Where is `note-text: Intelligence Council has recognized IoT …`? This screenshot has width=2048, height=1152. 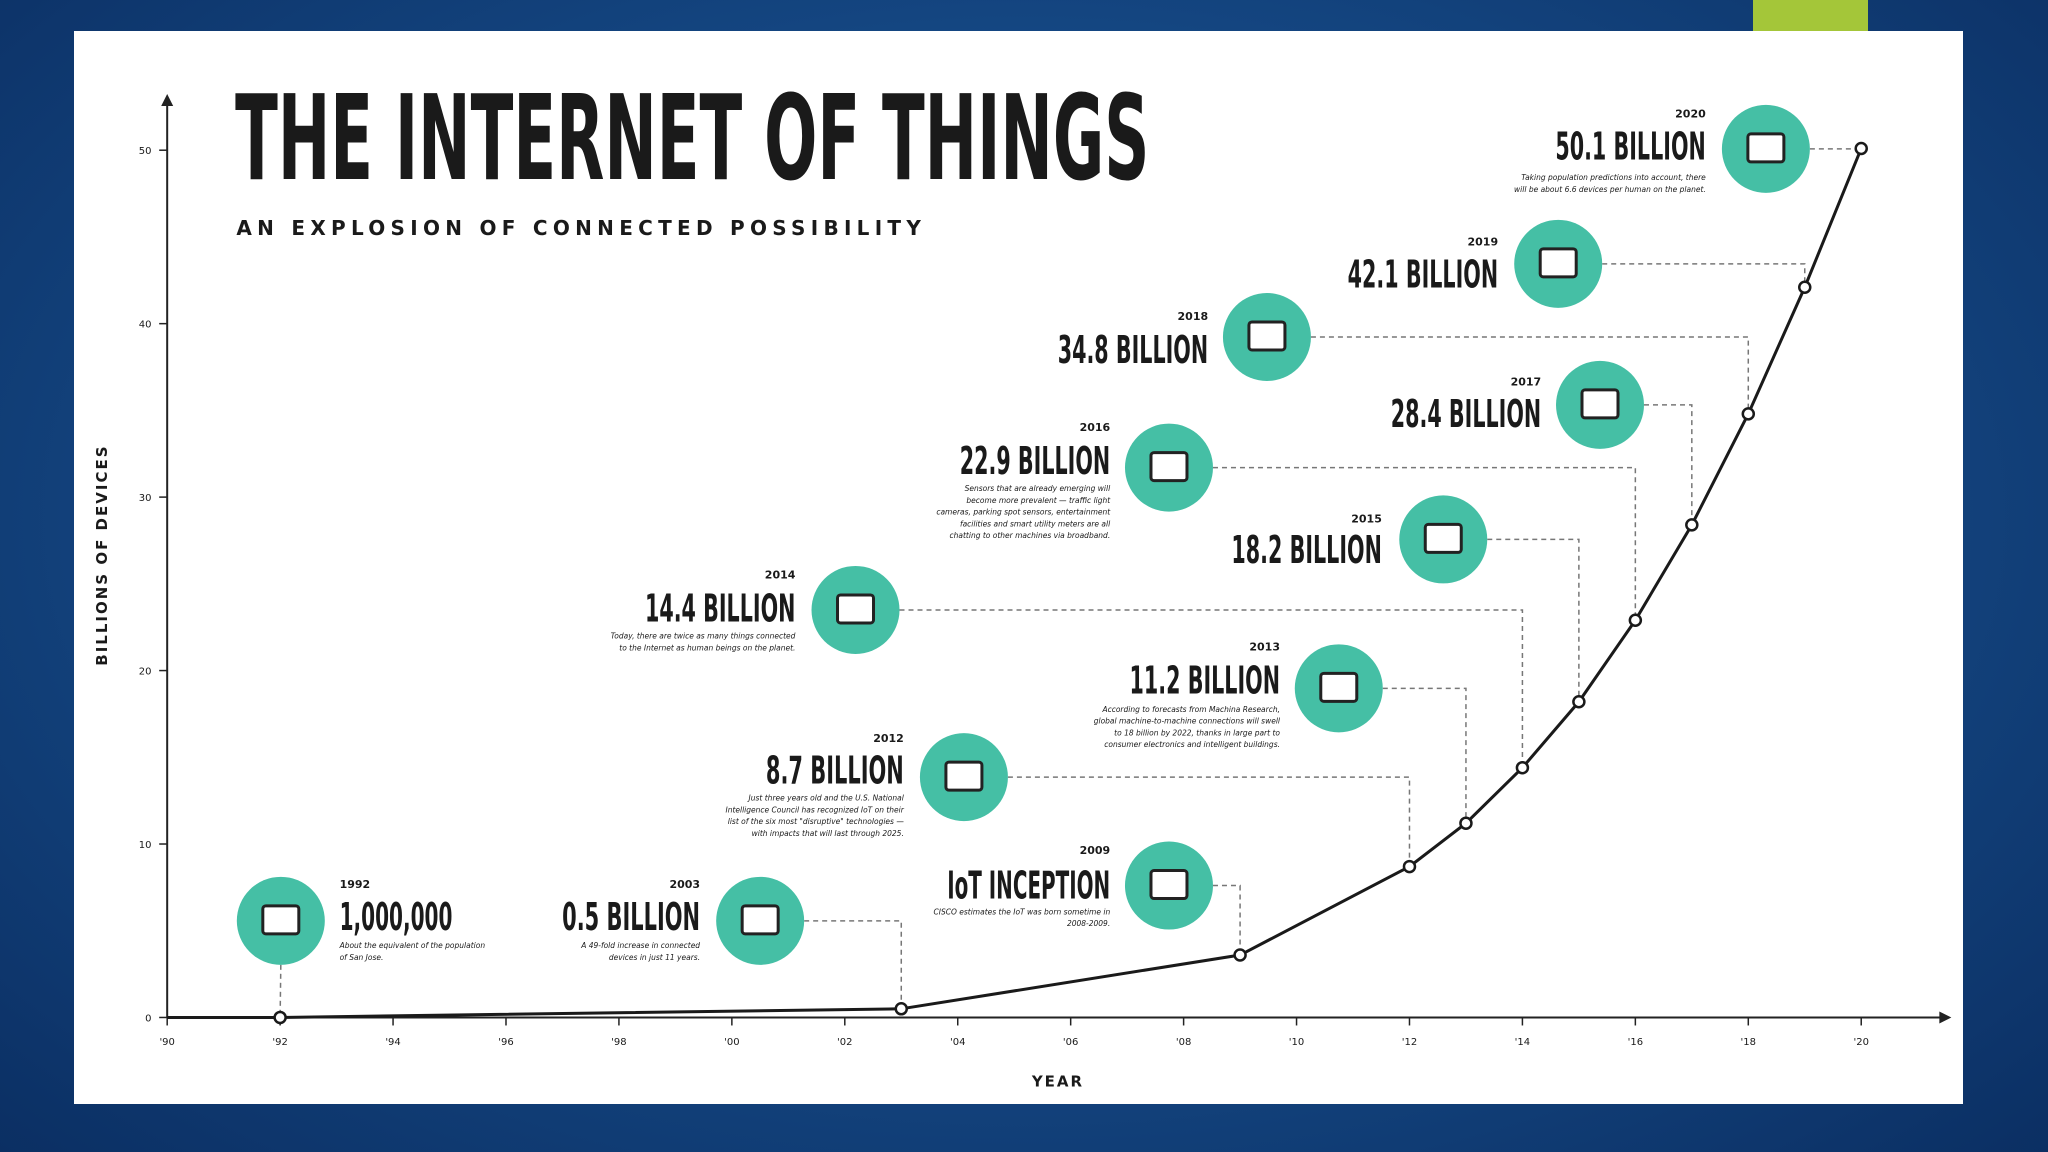
note-text: Intelligence Council has recognized IoT … is located at coordinates (814, 809).